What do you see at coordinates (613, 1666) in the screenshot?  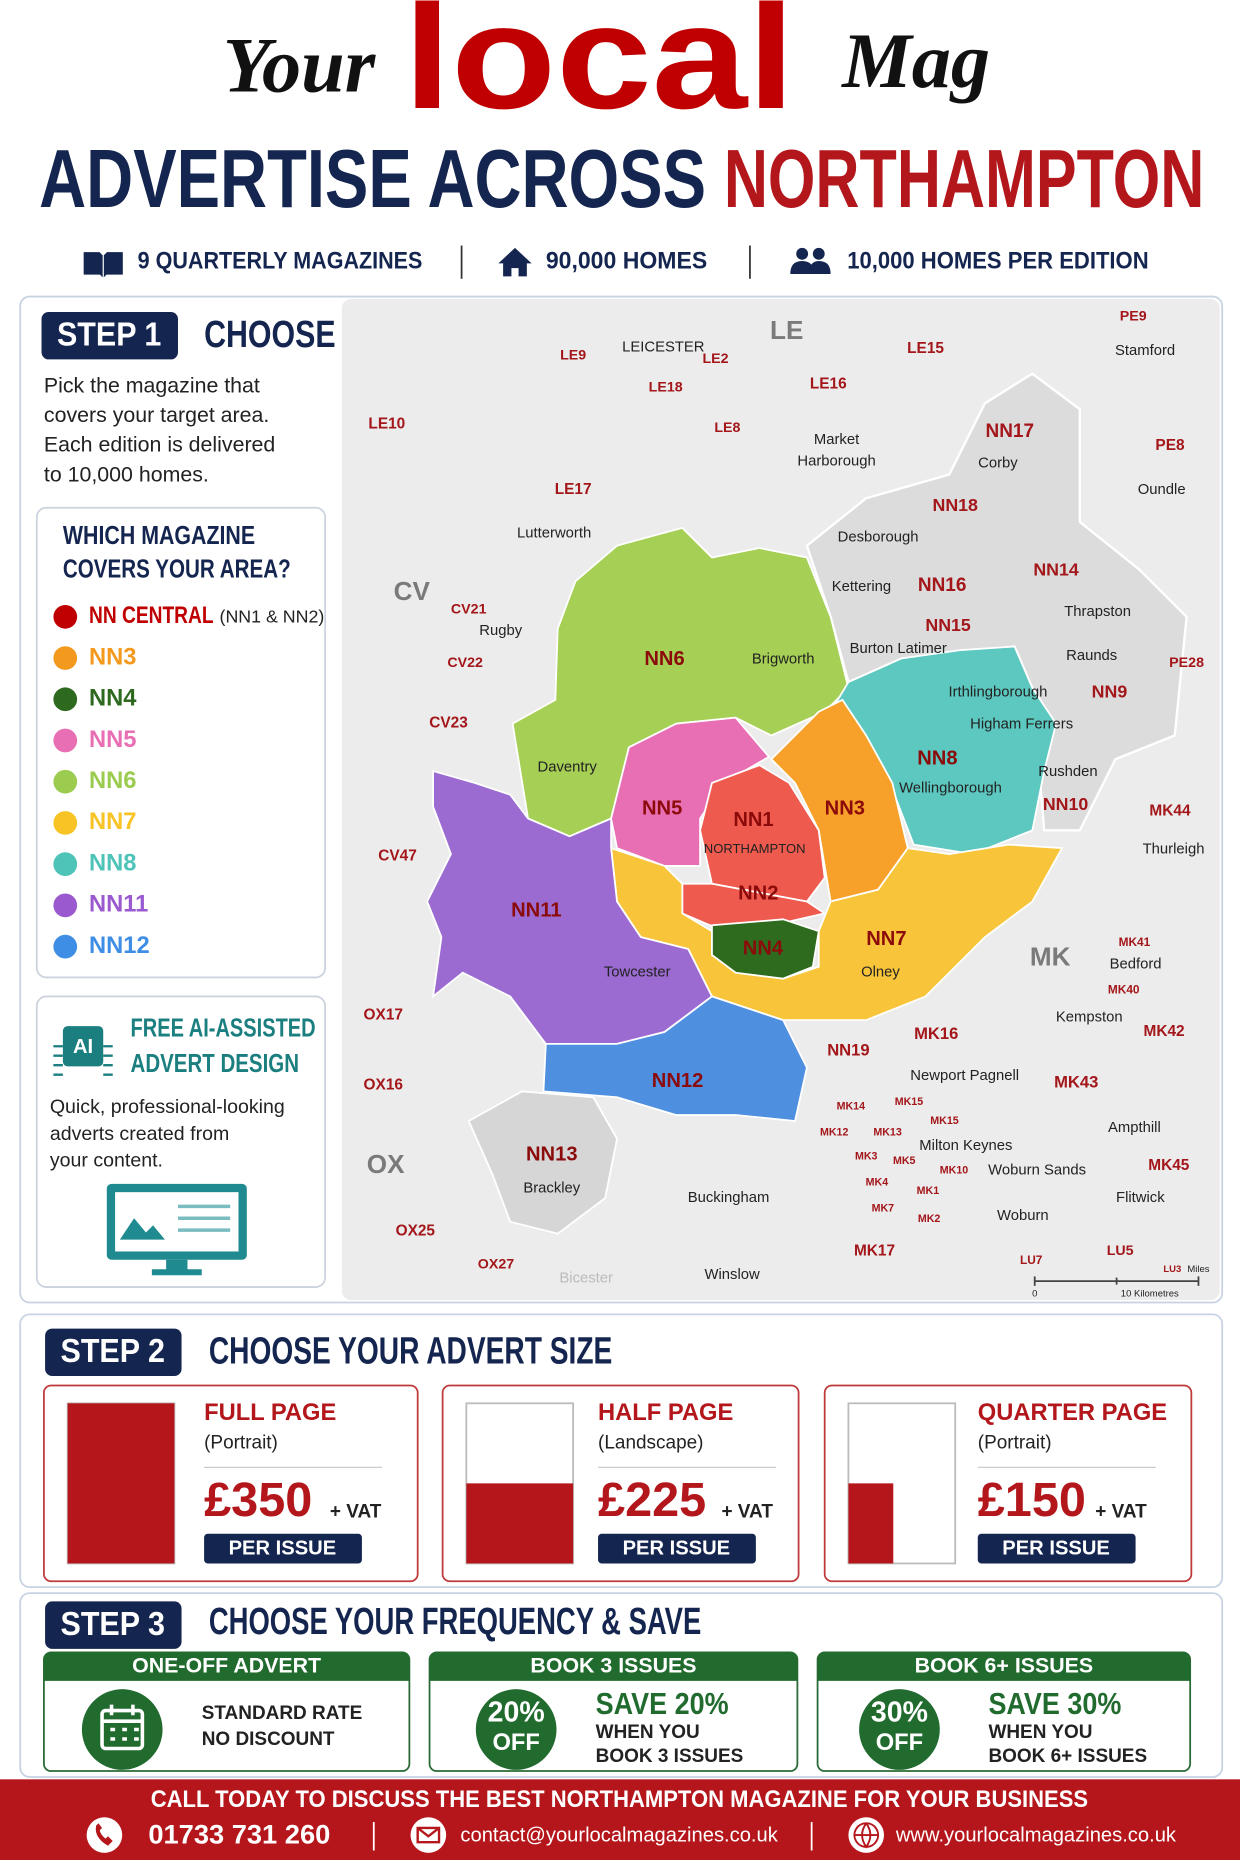 I see `option-header` at bounding box center [613, 1666].